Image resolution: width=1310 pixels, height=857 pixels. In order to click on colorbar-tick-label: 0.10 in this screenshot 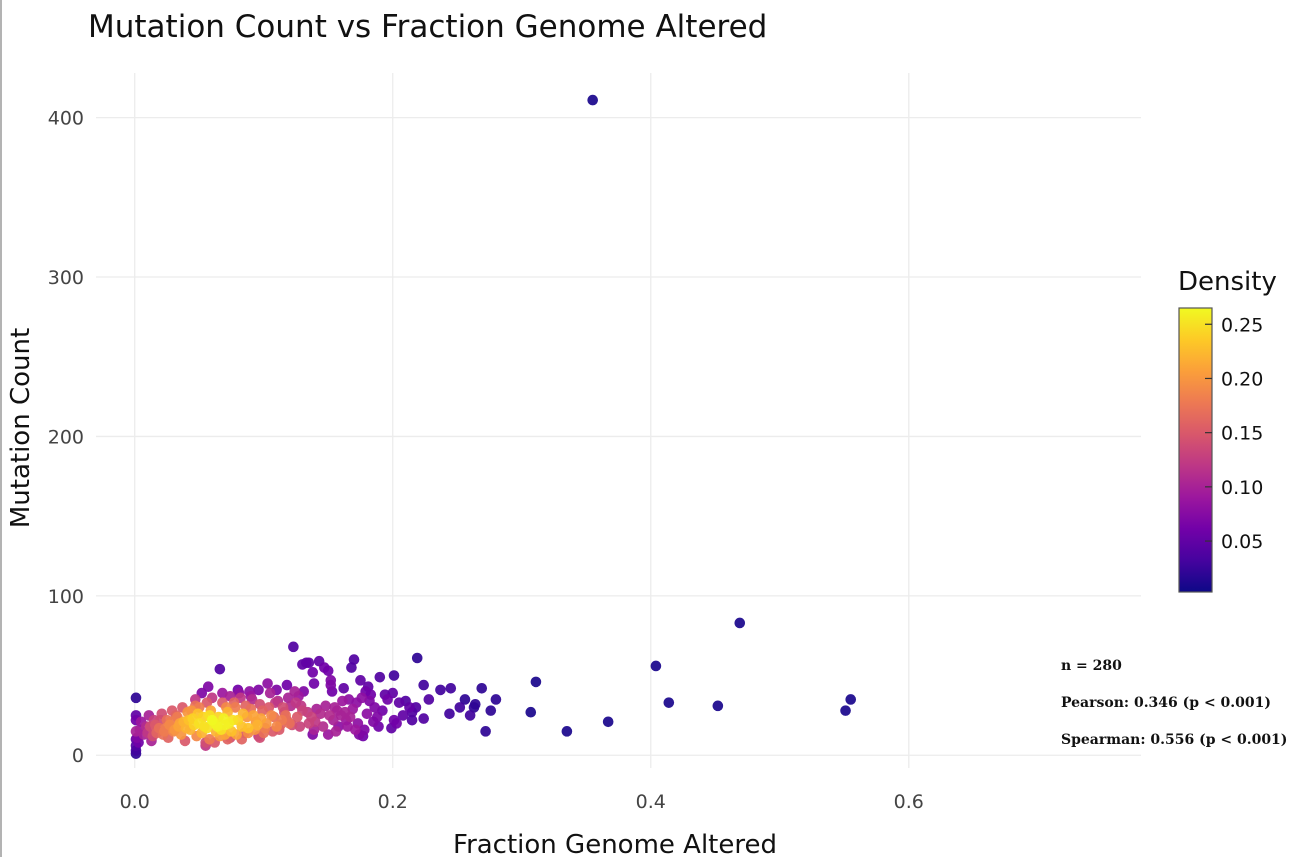, I will do `click(1242, 488)`.